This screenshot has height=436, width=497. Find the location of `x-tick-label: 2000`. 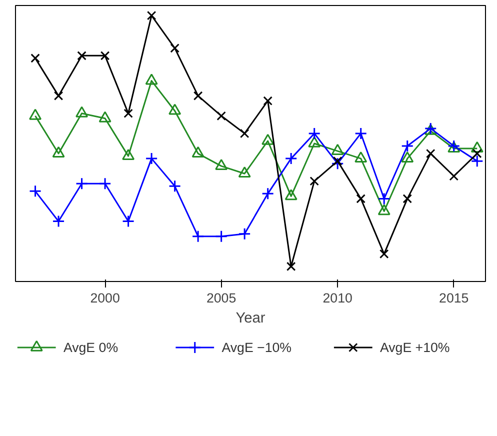

x-tick-label: 2000 is located at coordinates (105, 298).